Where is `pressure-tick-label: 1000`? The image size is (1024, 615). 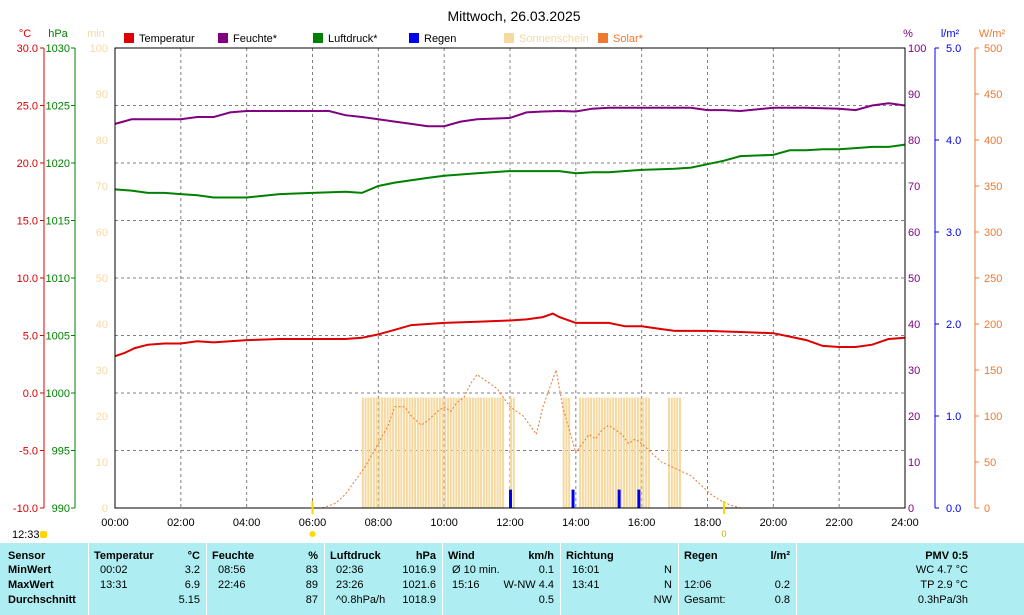 pressure-tick-label: 1000 is located at coordinates (58, 394).